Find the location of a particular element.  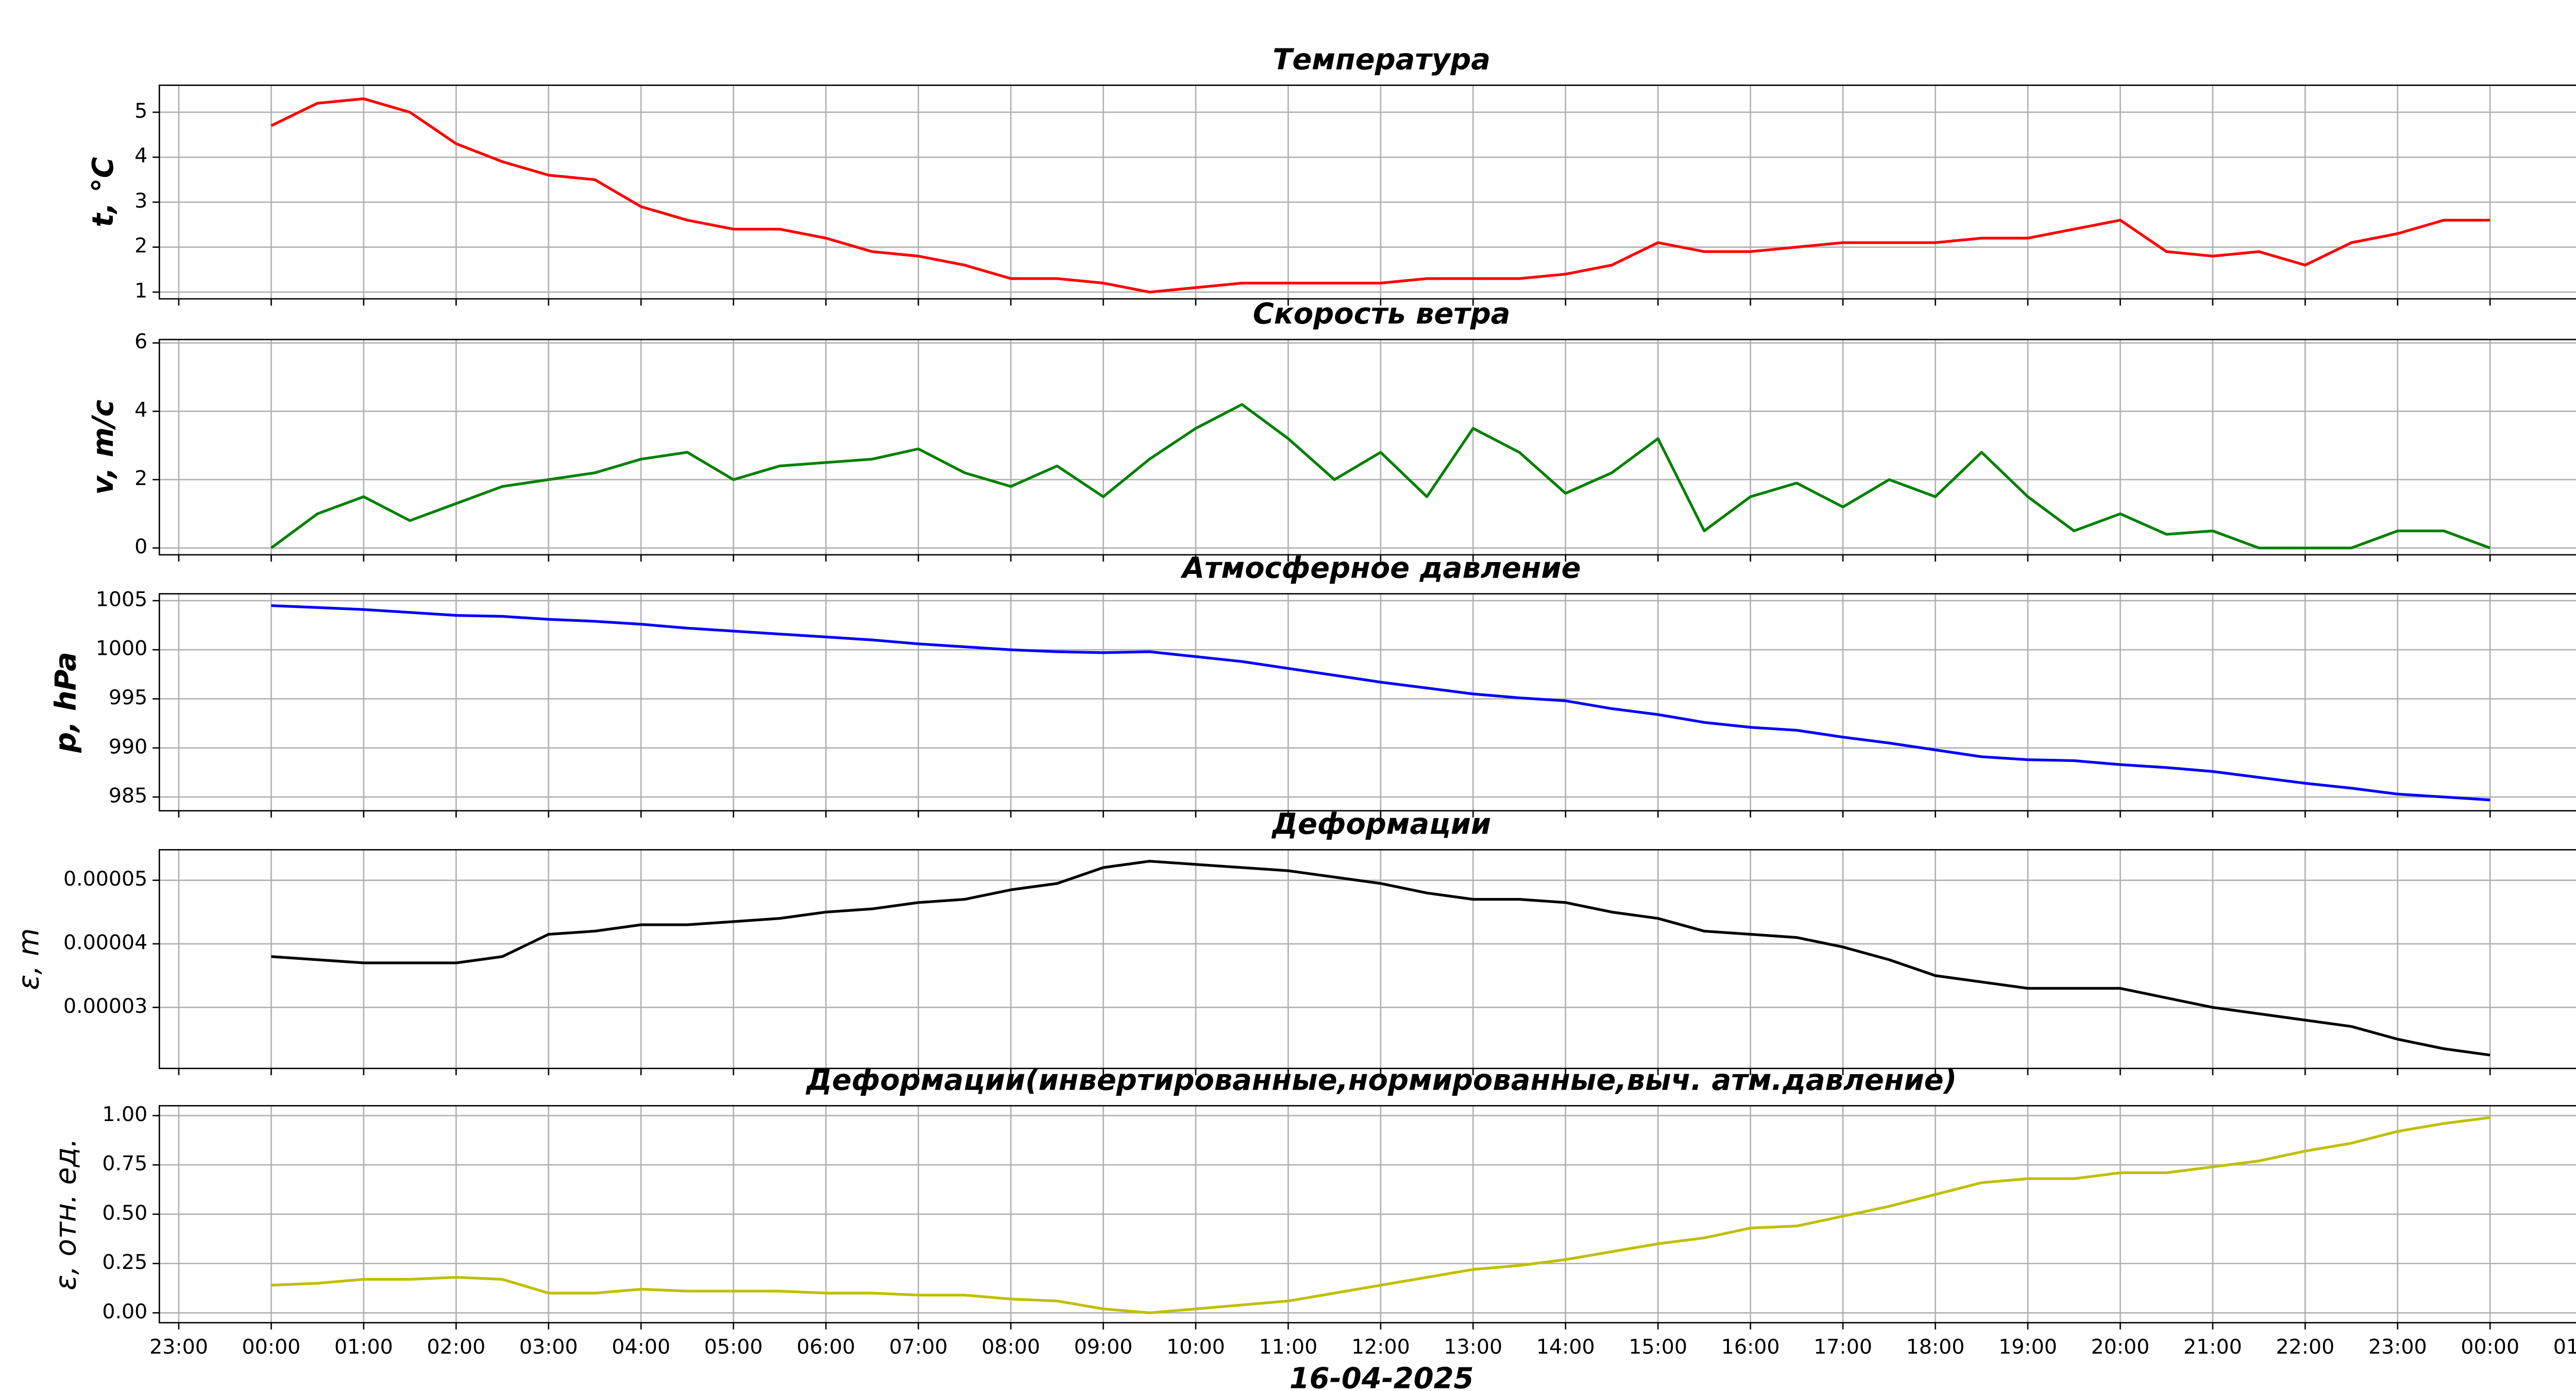

x-axis-label: 16-04-2025 is located at coordinates (1382, 1376).